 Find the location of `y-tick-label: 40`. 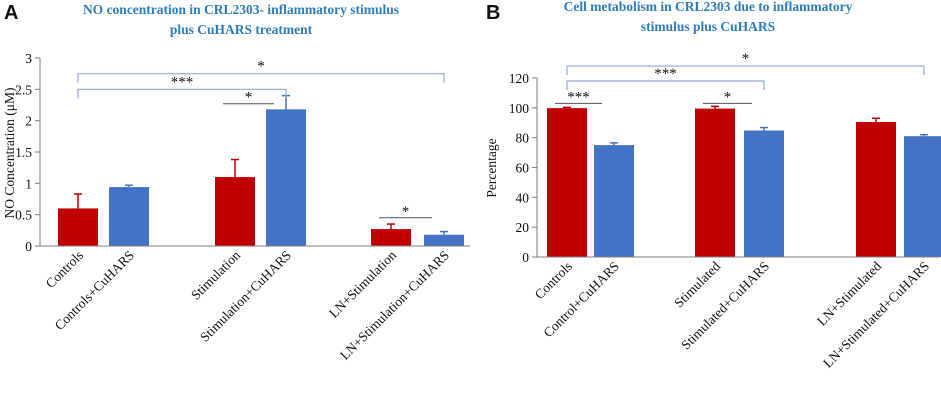

y-tick-label: 40 is located at coordinates (523, 197).